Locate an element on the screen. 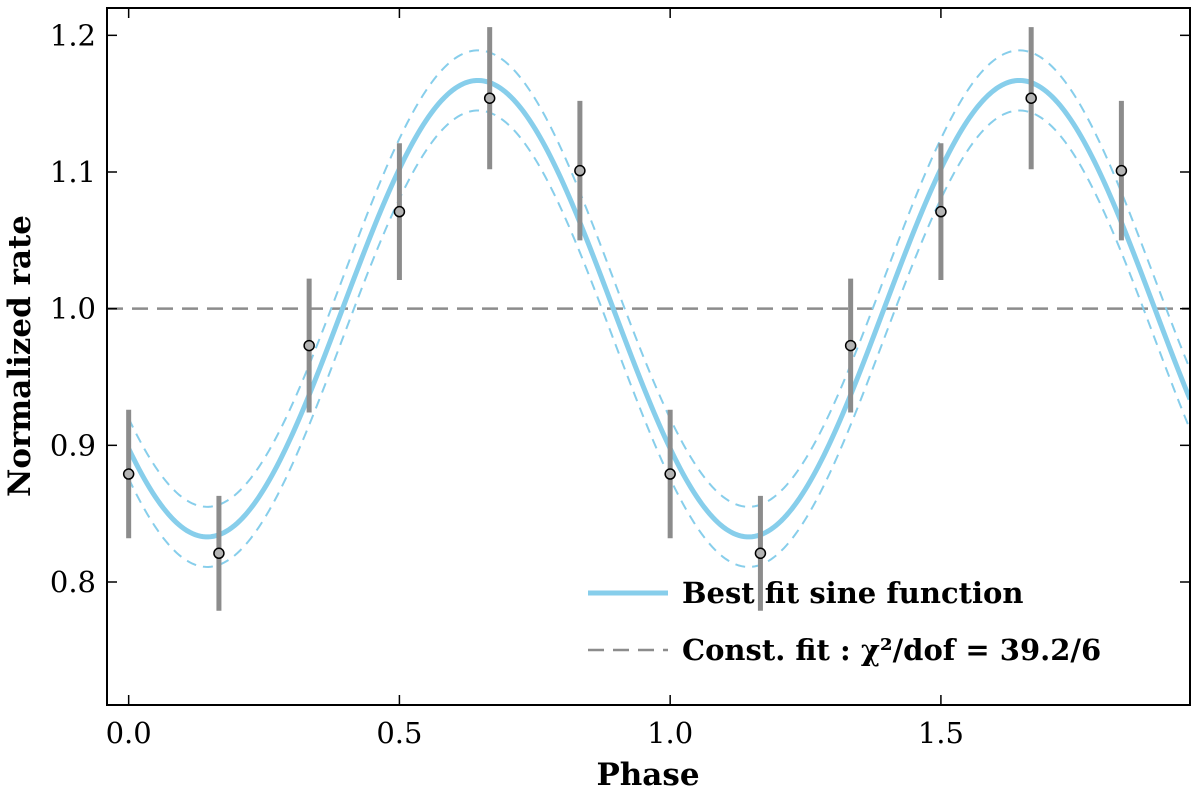  x-tick-label: 0.0 is located at coordinates (129, 733).